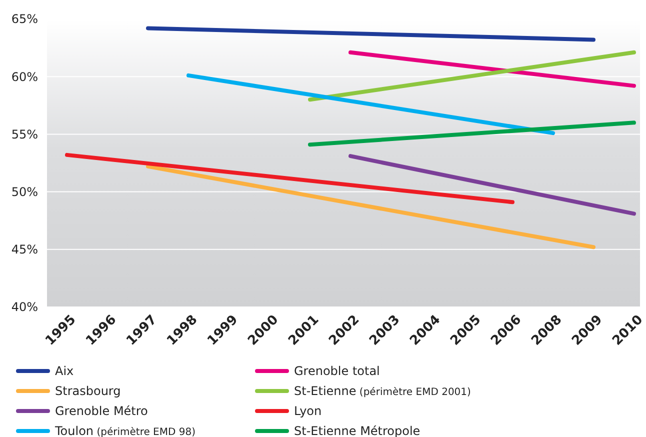 This screenshot has width=646, height=437. Describe the element at coordinates (64, 371) in the screenshot. I see `legend-label: Aix` at that location.